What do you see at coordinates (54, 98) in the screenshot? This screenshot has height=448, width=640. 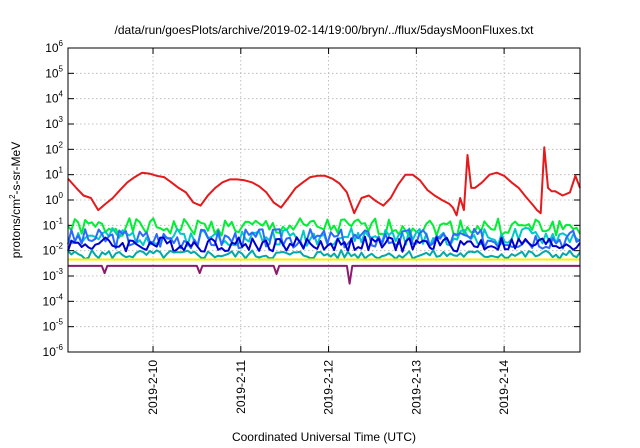 I see `y-tick-label: 10⁴` at bounding box center [54, 98].